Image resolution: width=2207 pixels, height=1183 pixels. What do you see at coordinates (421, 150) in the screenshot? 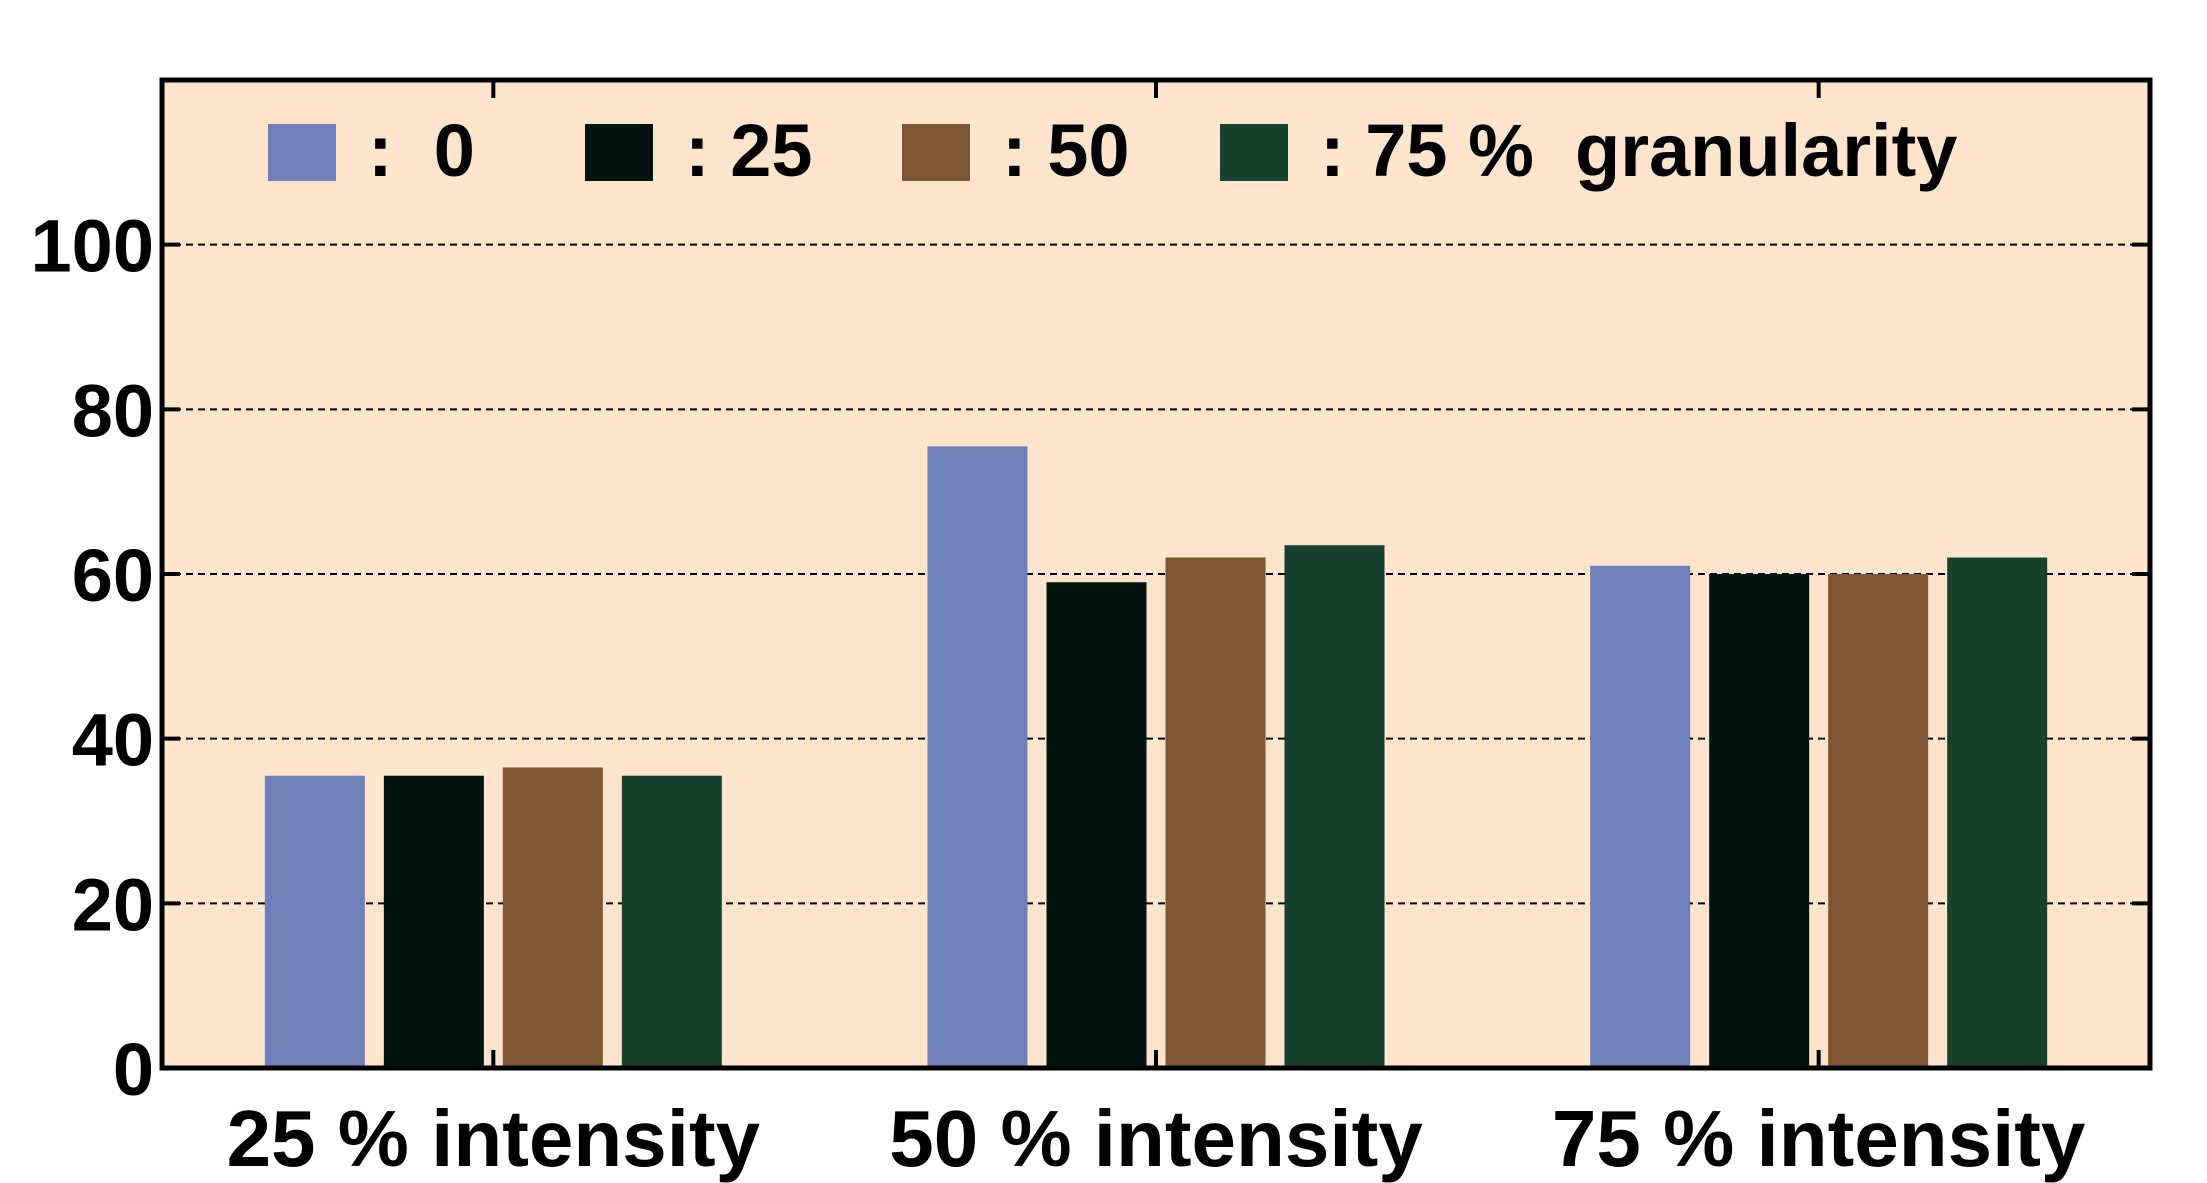
I see `legend-label: : 0` at bounding box center [421, 150].